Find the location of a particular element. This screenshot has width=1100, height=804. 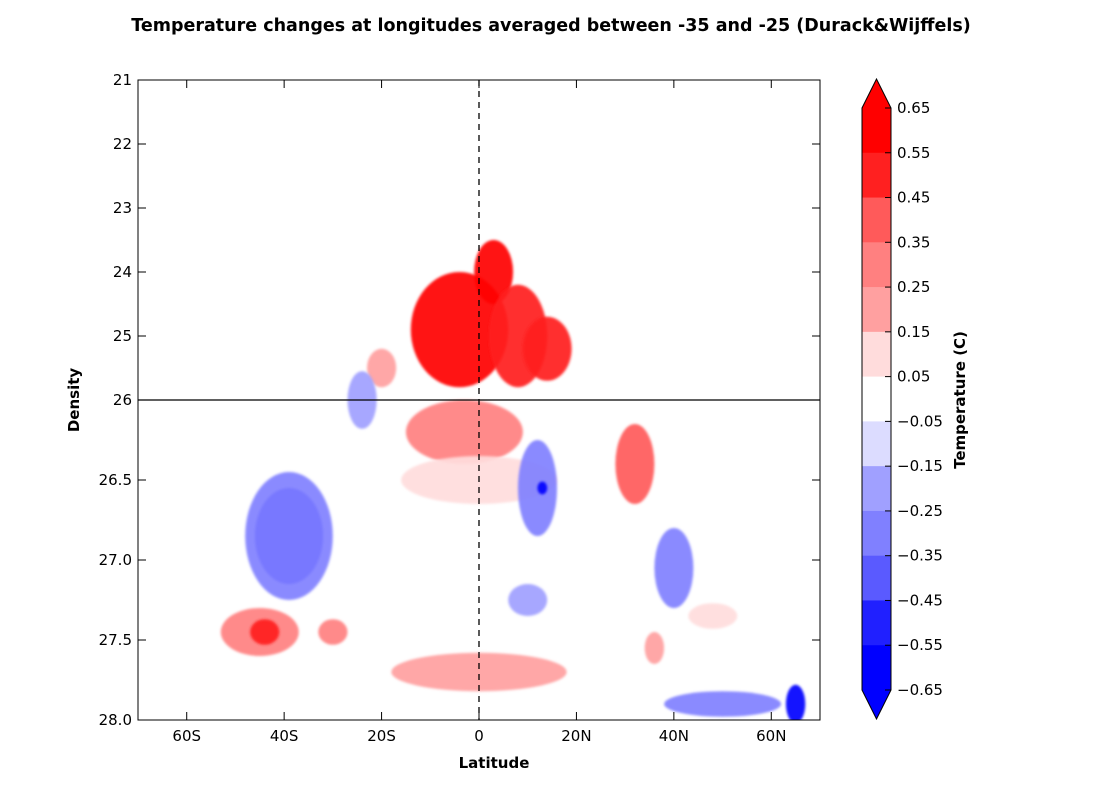

colorbar-tick-label: 0.35 is located at coordinates (913, 242).